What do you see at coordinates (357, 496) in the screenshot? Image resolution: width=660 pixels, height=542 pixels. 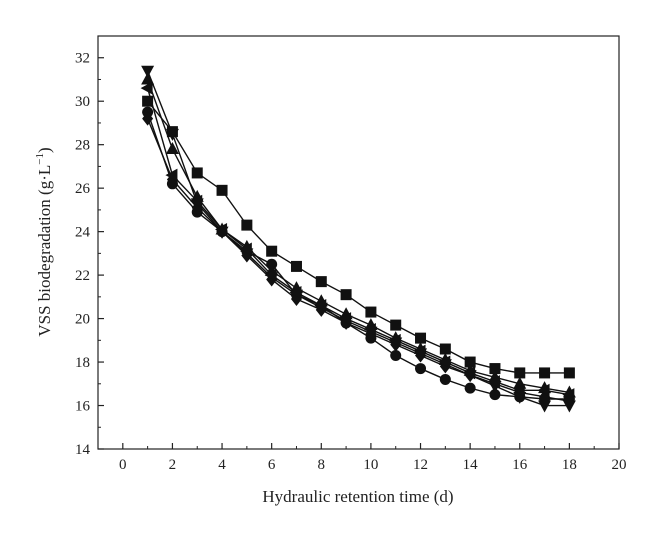 I see `x-axis-title: Hydraulic retention time (d)` at bounding box center [357, 496].